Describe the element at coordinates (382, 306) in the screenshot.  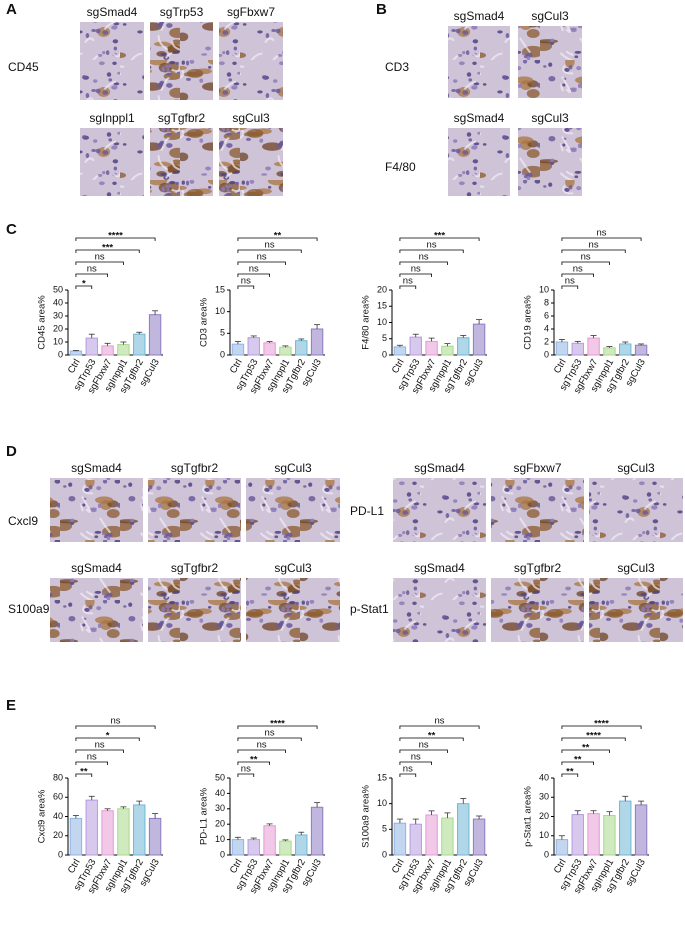
I see `y-tick-label: 15` at that location.